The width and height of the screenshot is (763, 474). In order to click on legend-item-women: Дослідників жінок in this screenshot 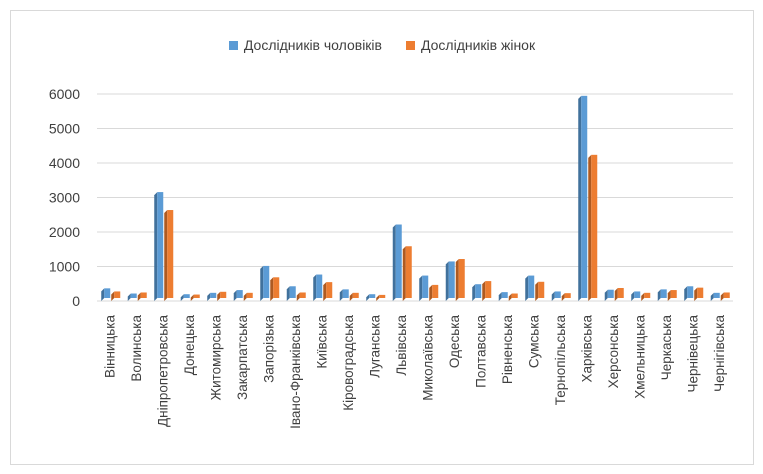, I will do `click(470, 45)`.